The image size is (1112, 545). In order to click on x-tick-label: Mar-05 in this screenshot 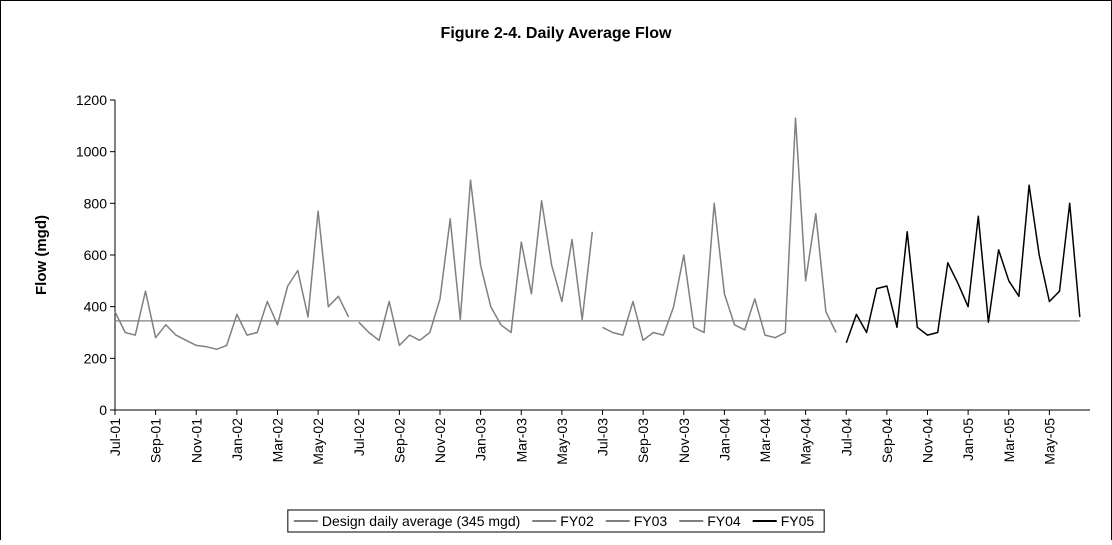, I will do `click(1009, 440)`.